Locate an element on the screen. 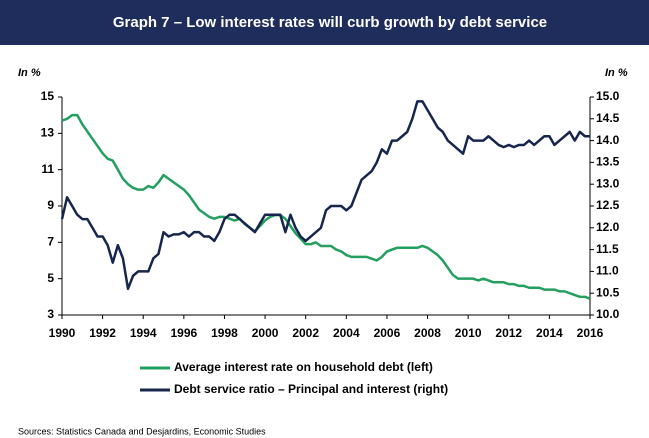  x-tick-label: 1990 is located at coordinates (62, 333).